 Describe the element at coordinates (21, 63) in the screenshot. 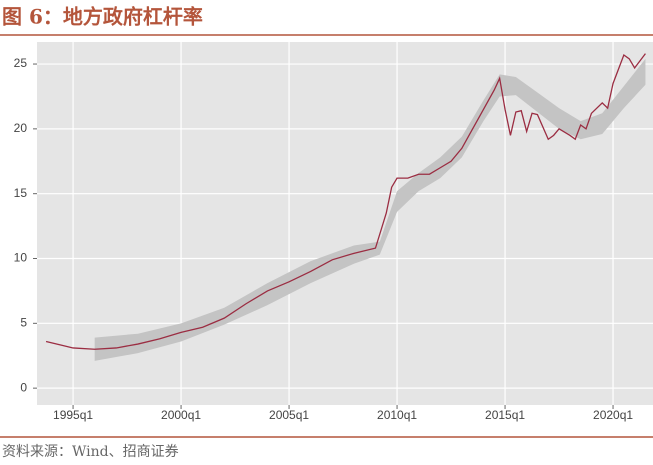

I see `y-tick-label: 25` at that location.